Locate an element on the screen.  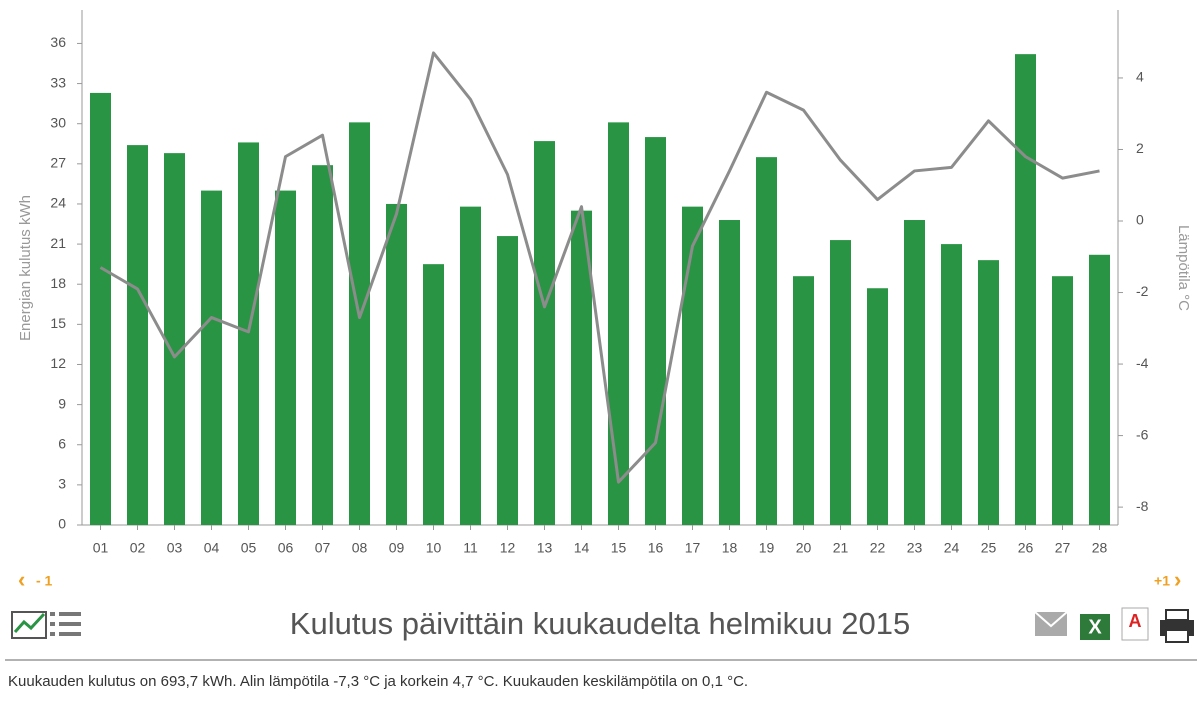
excel-icon: X is located at coordinates (1095, 627).